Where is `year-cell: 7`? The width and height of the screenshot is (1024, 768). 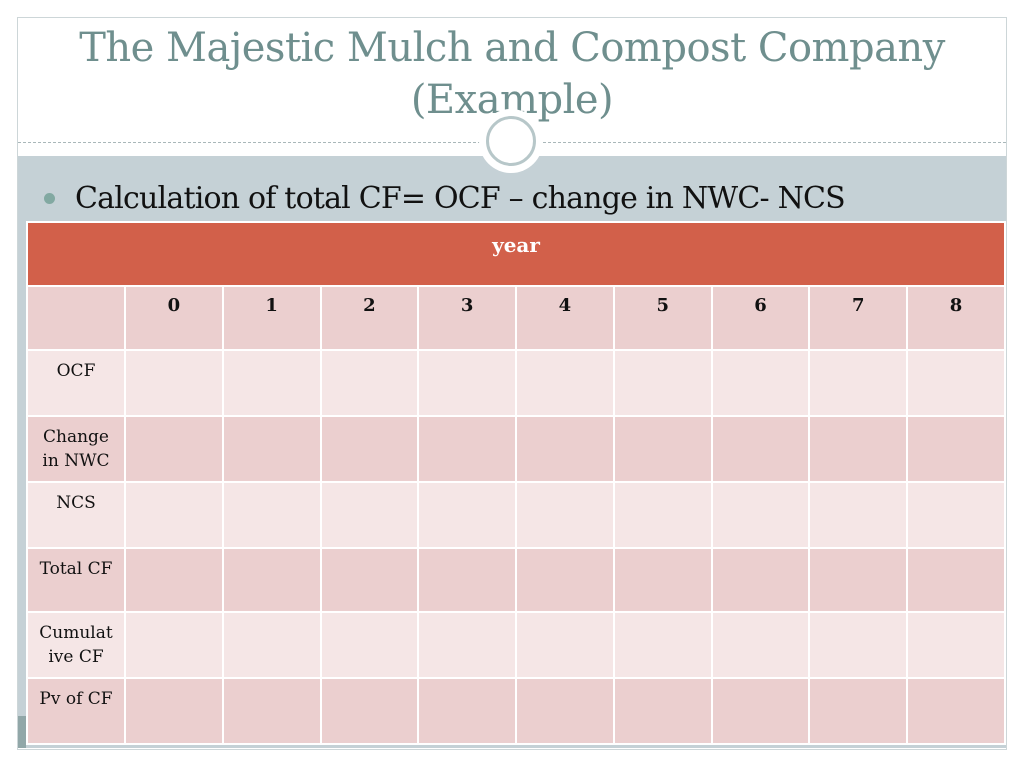 year-cell: 7 is located at coordinates (858, 318).